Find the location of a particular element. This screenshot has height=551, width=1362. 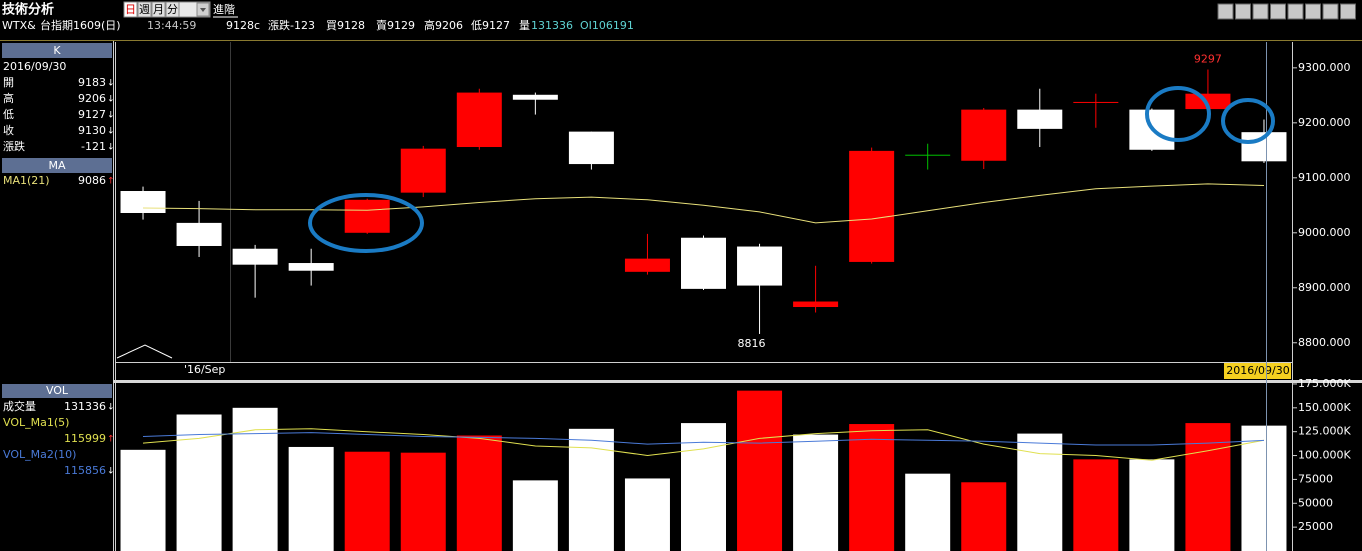

quote-item: 賣9129 is located at coordinates (395, 25).